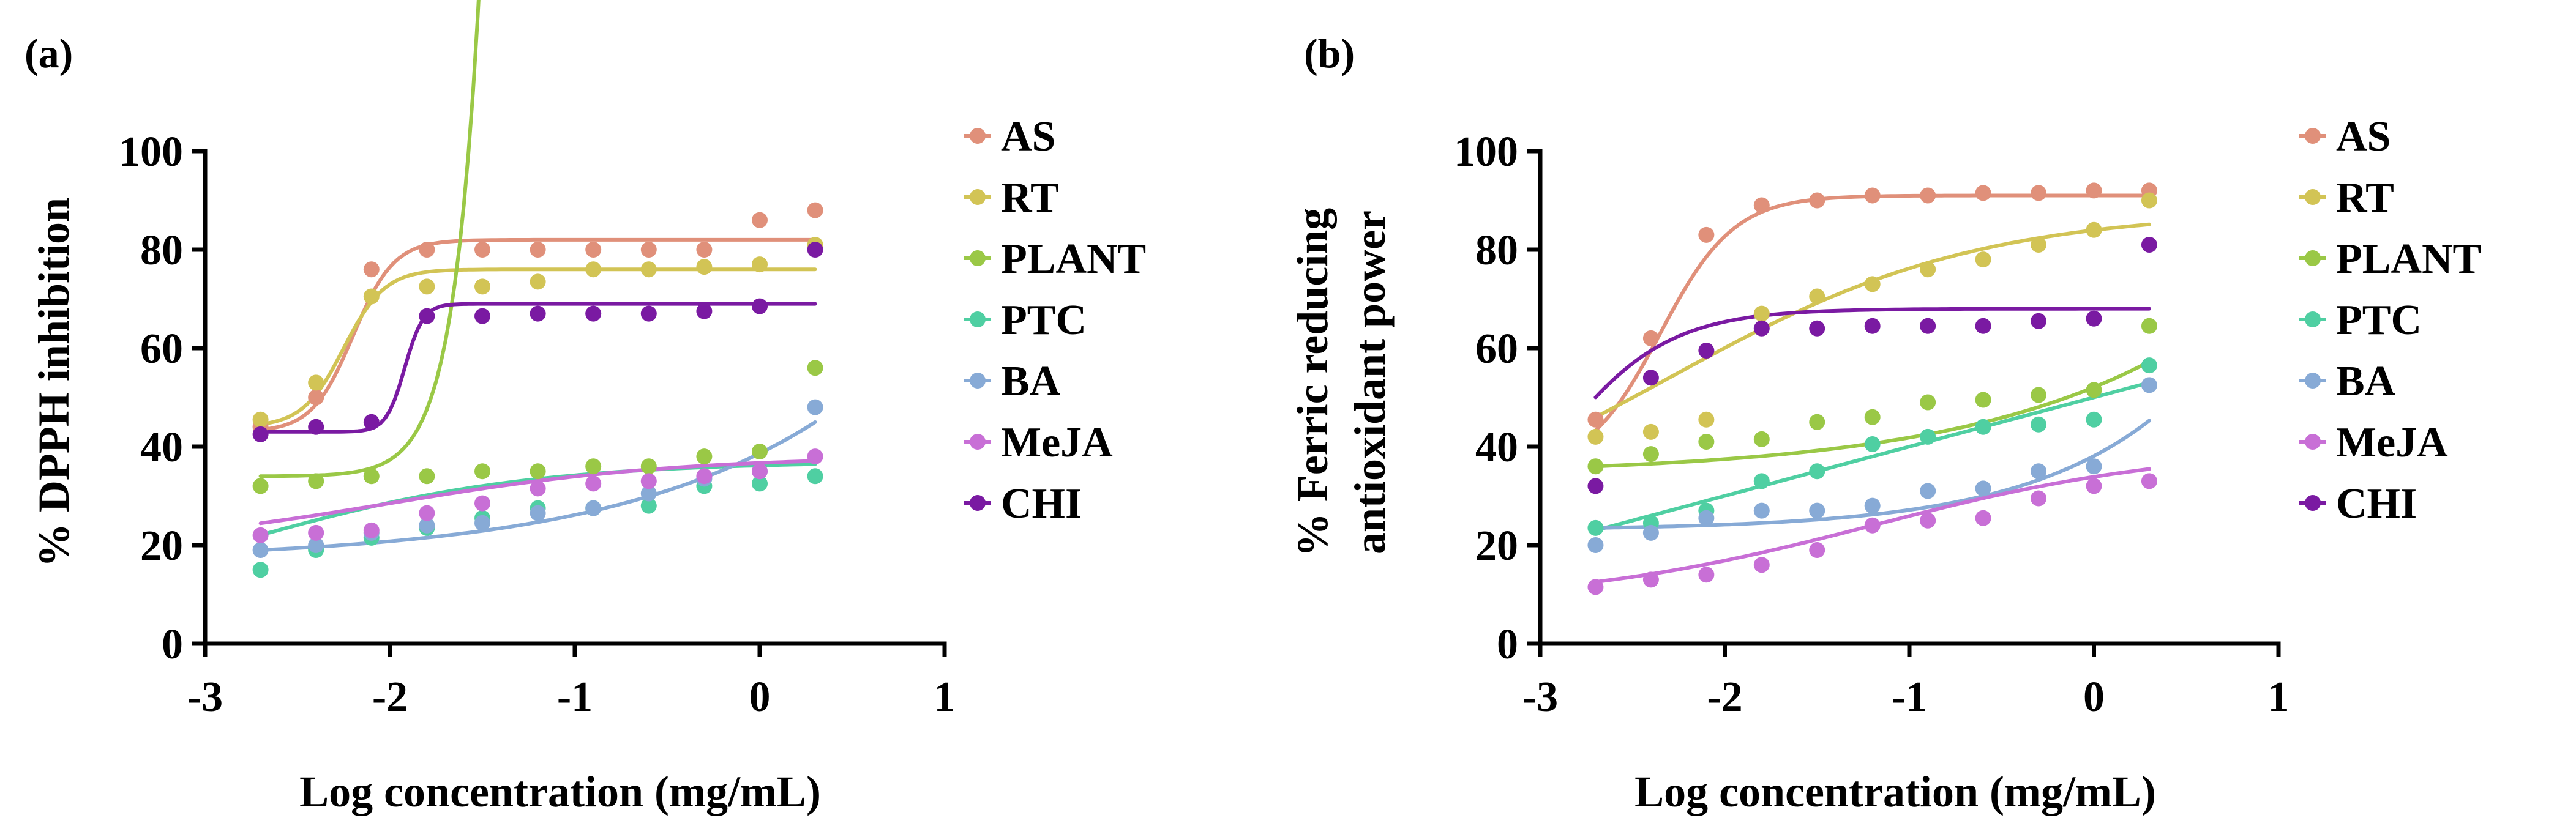 Image resolution: width=2576 pixels, height=837 pixels. Describe the element at coordinates (1496, 546) in the screenshot. I see `panel-b-y-tick-label: 20` at that location.